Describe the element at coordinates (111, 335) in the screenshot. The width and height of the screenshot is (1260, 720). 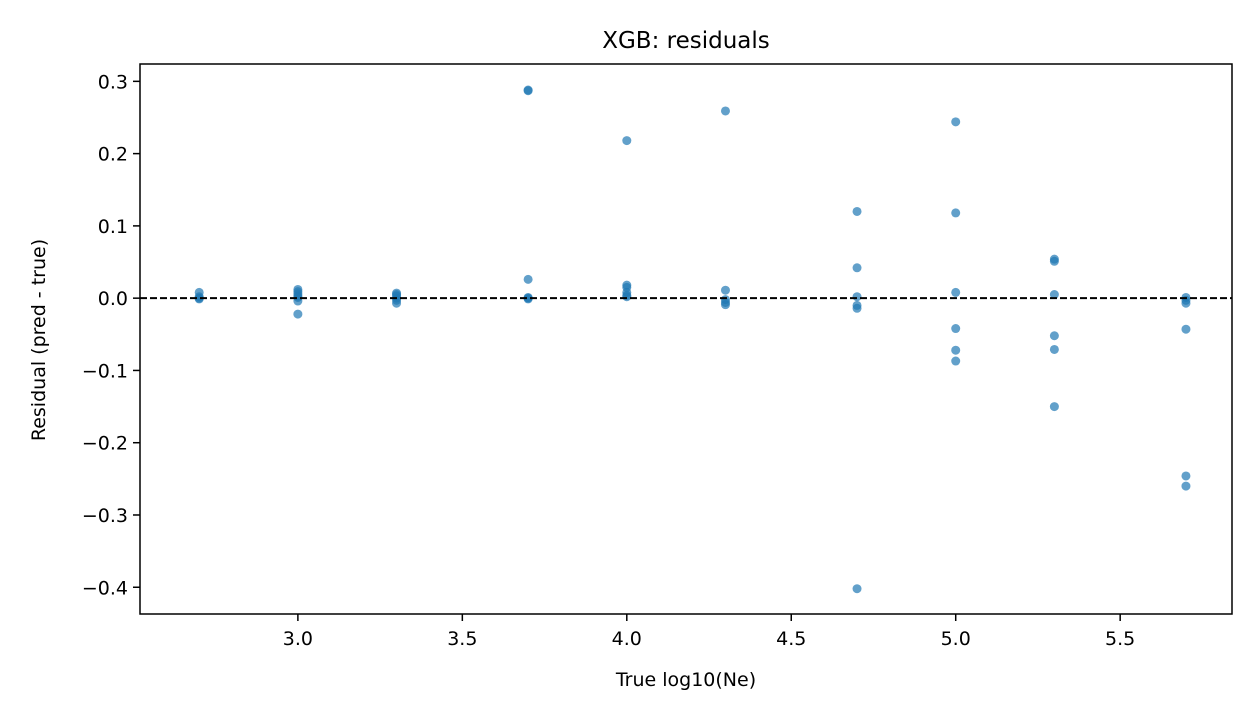
I see `y-axis-ticks: 0.3 0.2 0.1 0.0 −0.1 −0.2 −0.3 −0.4` at that location.